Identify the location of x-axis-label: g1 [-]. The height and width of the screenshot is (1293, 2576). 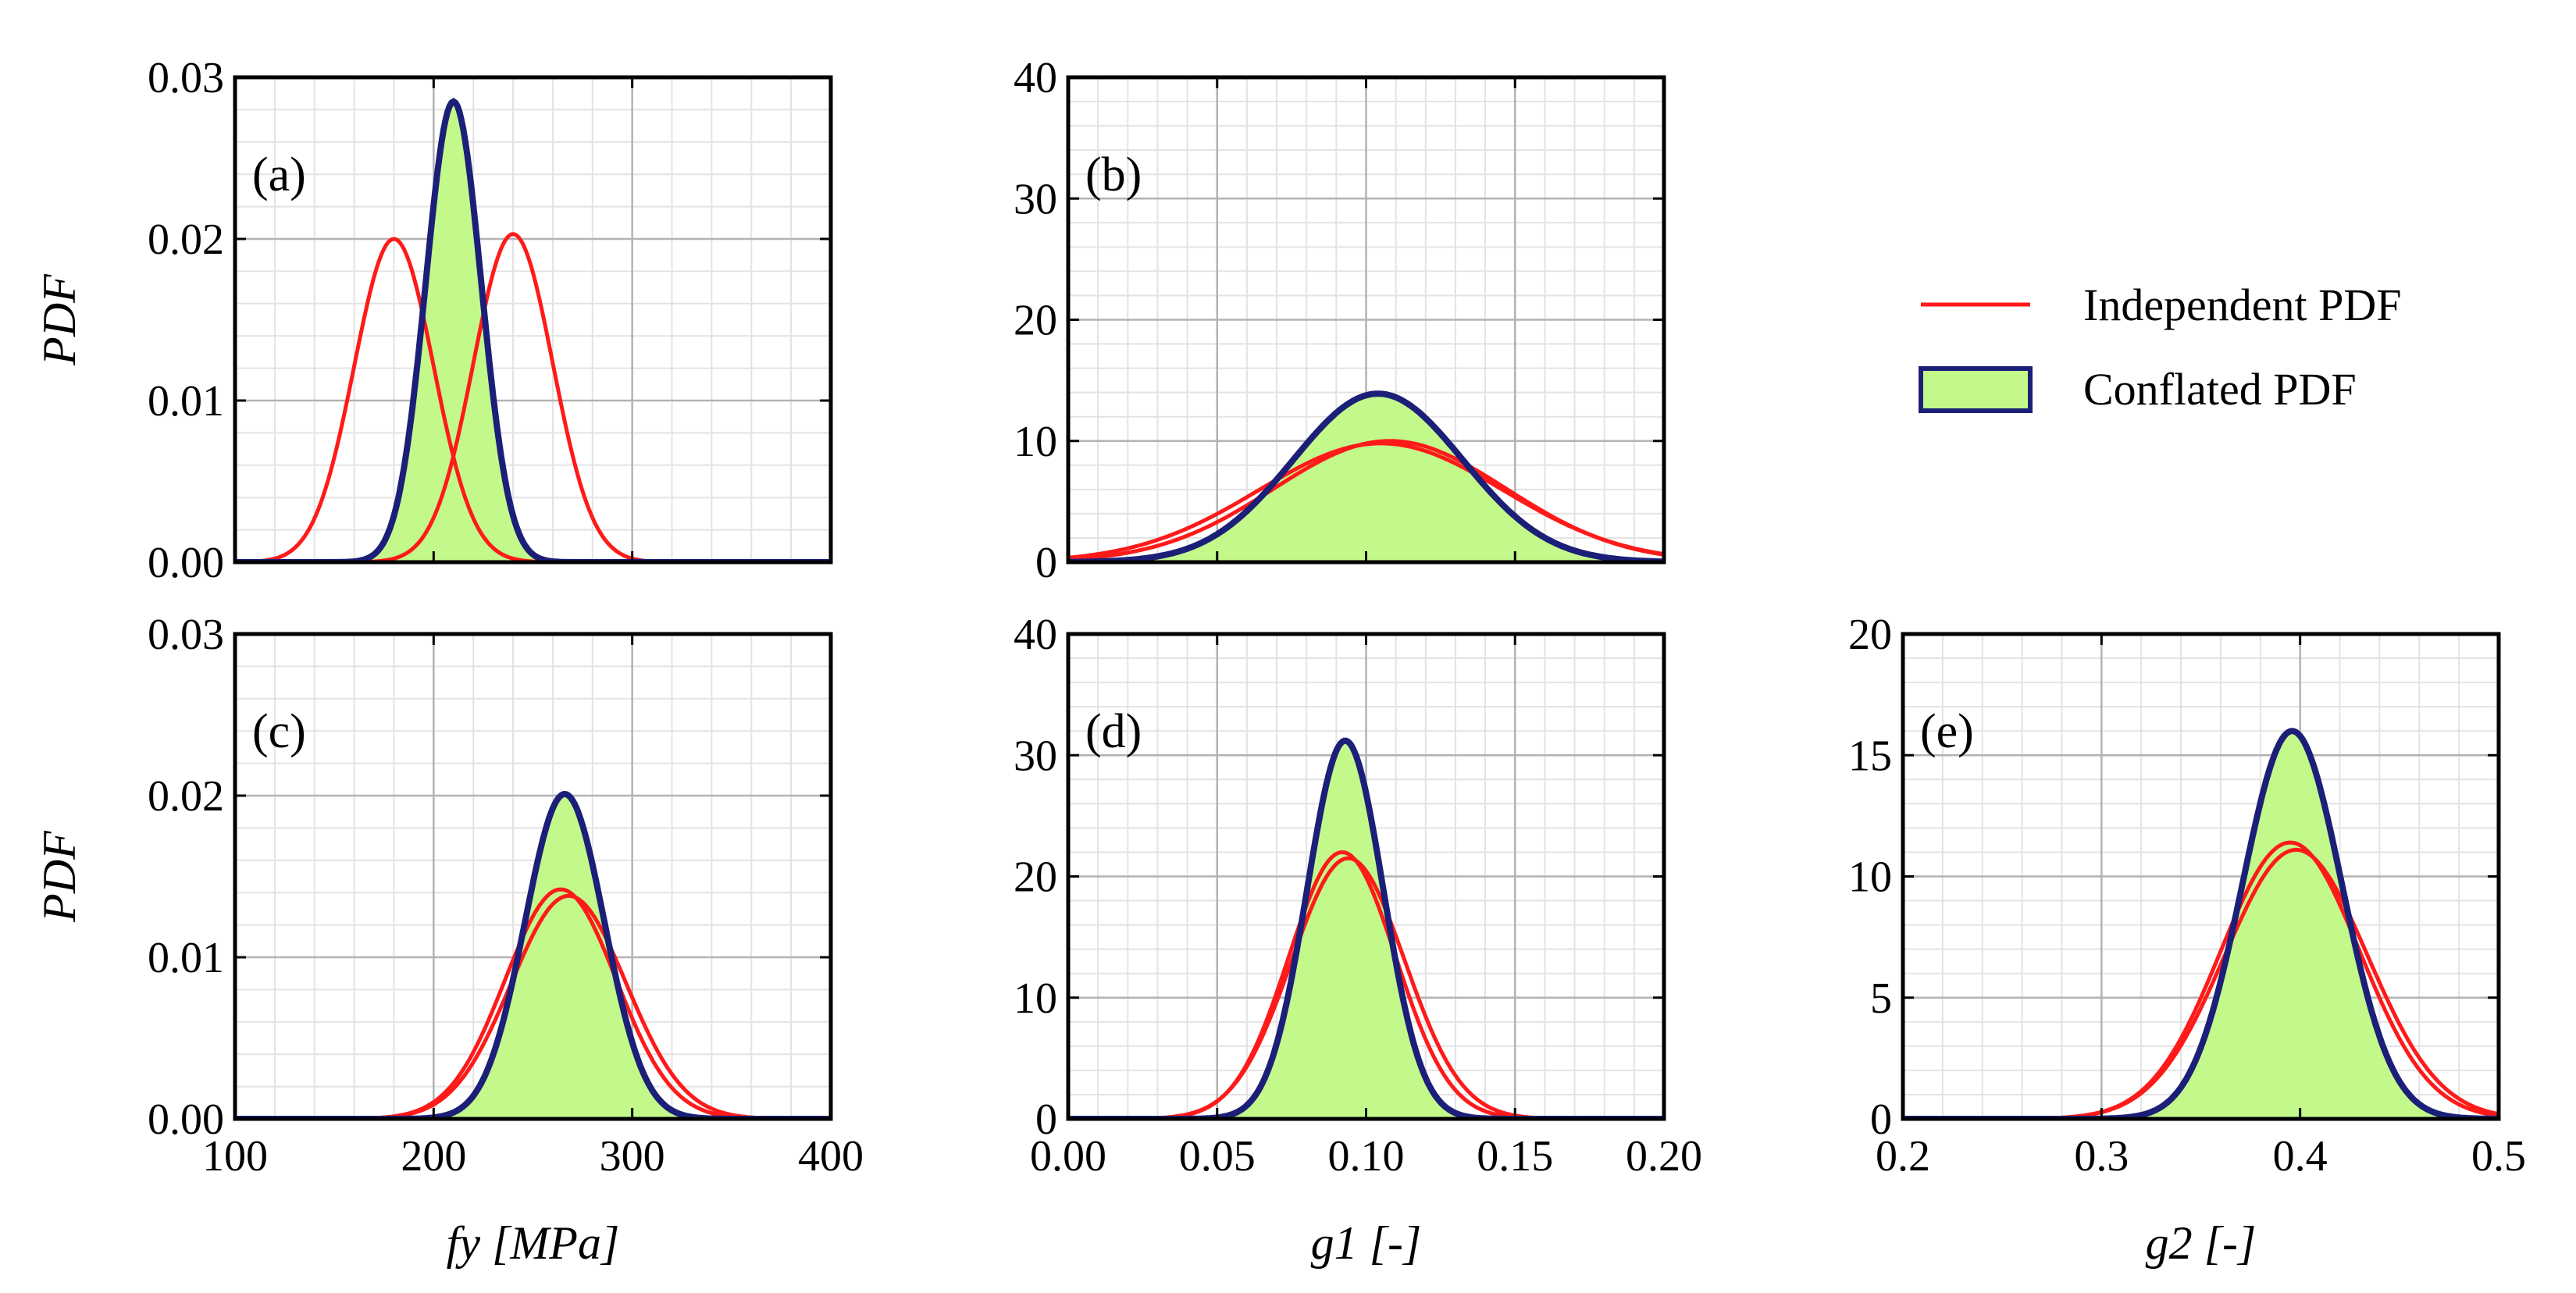
(1366, 1243).